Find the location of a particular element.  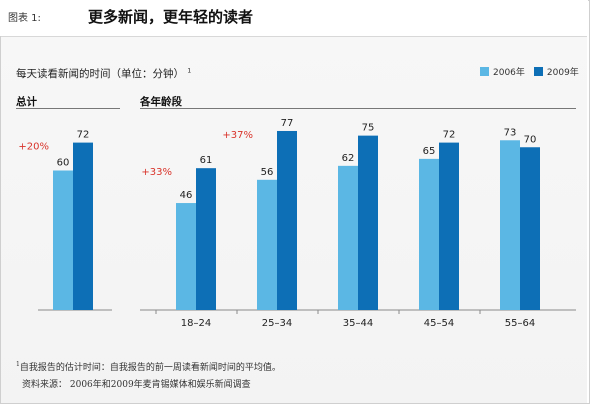

data-label-35–44-2009年: 75 is located at coordinates (368, 128).